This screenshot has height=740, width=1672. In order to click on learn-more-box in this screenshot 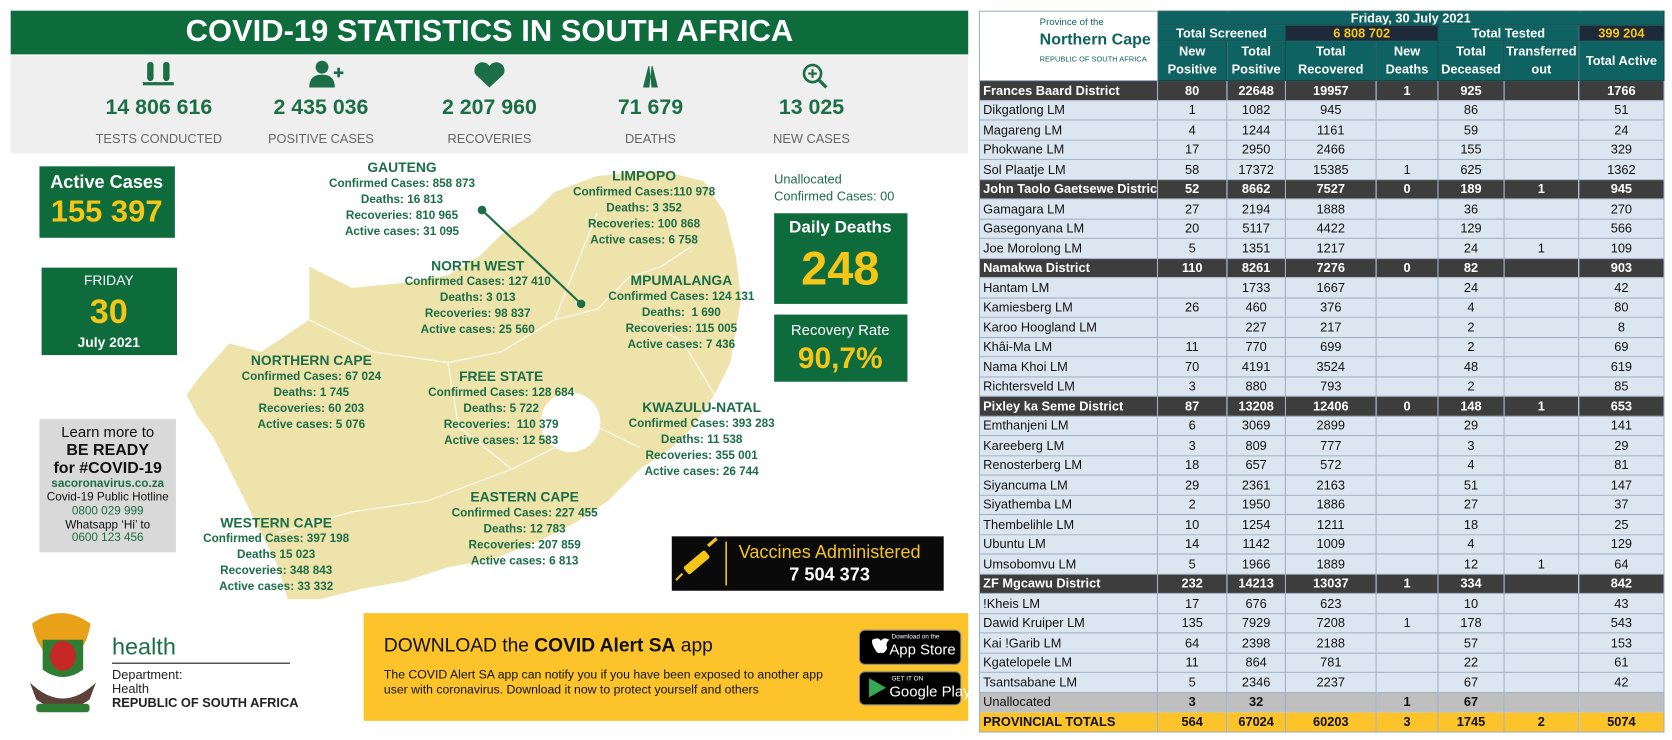, I will do `click(107, 486)`.